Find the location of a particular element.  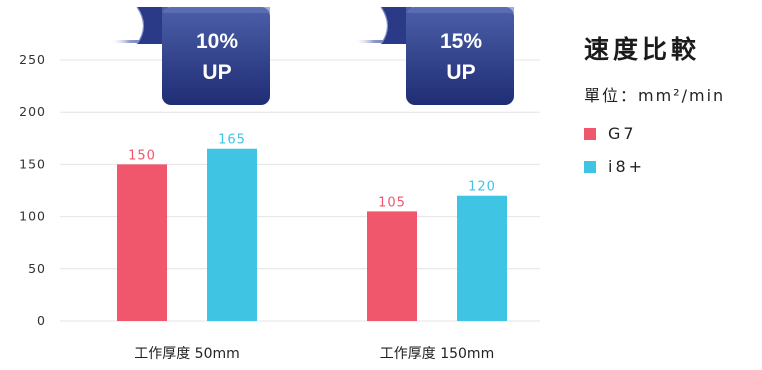

legend-item-g7: G7 is located at coordinates (654, 133).